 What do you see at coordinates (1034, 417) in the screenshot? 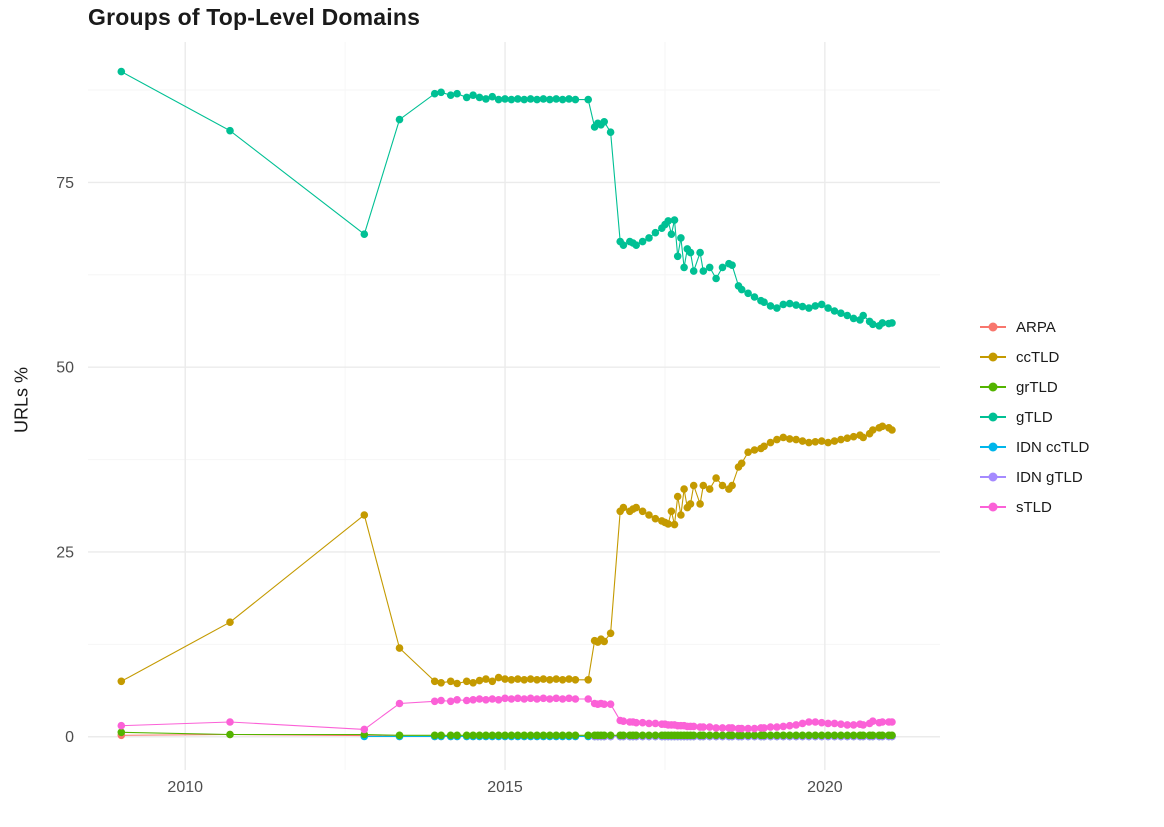
I see `legend-label: gTLD` at bounding box center [1034, 417].